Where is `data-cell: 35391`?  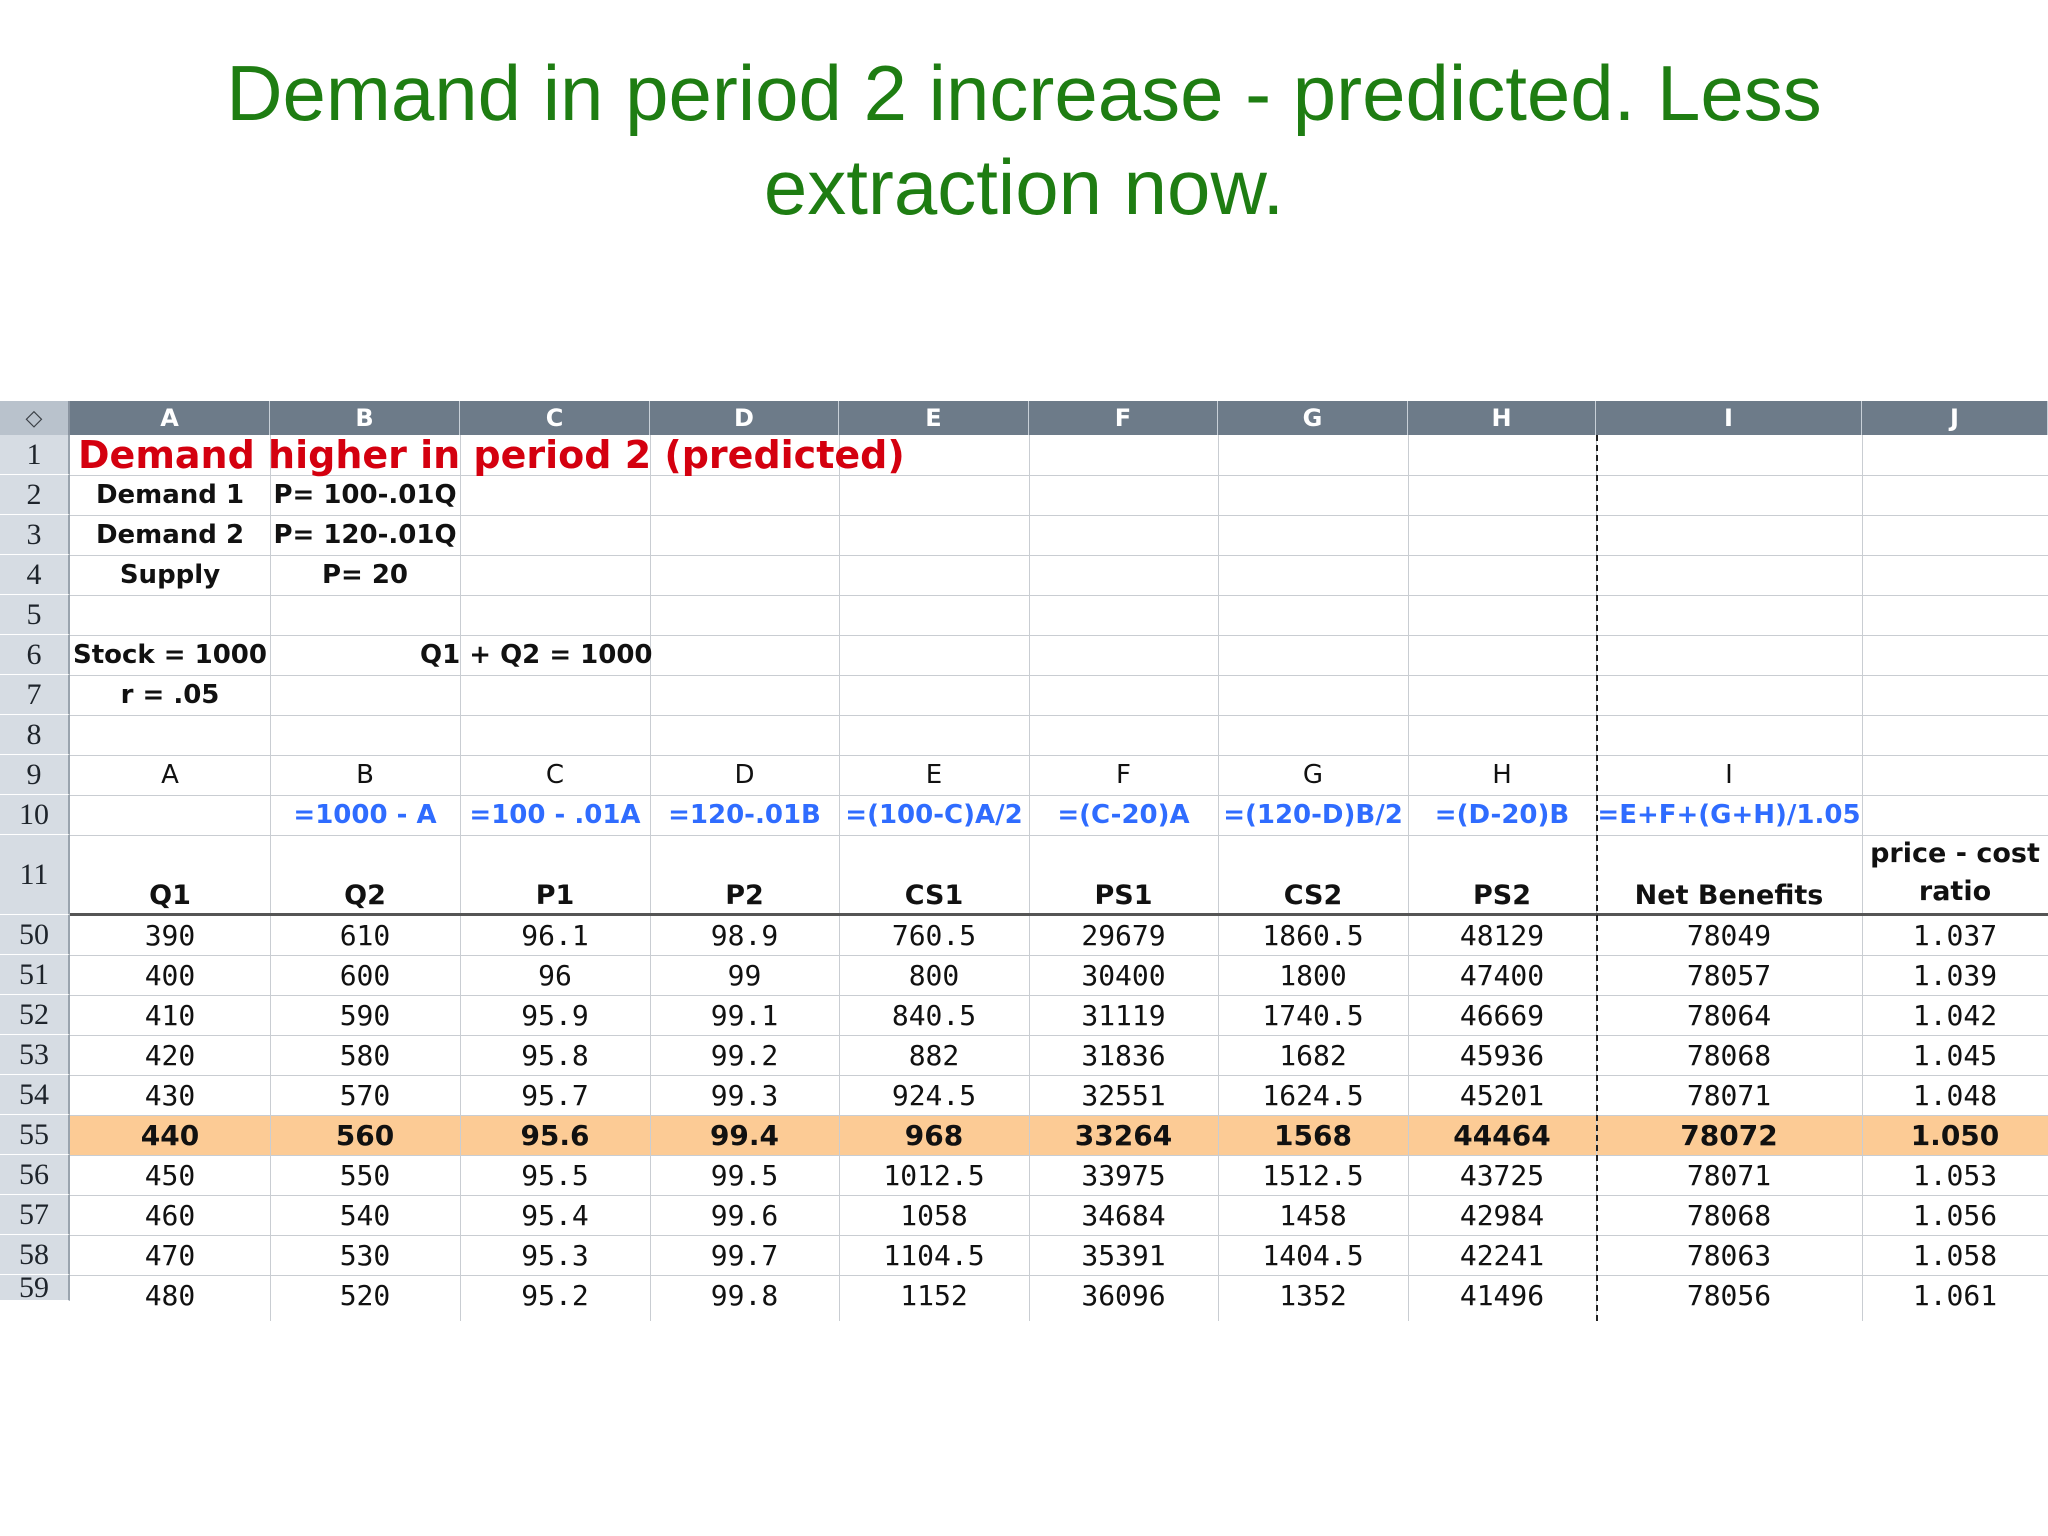
data-cell: 35391 is located at coordinates (1123, 1255).